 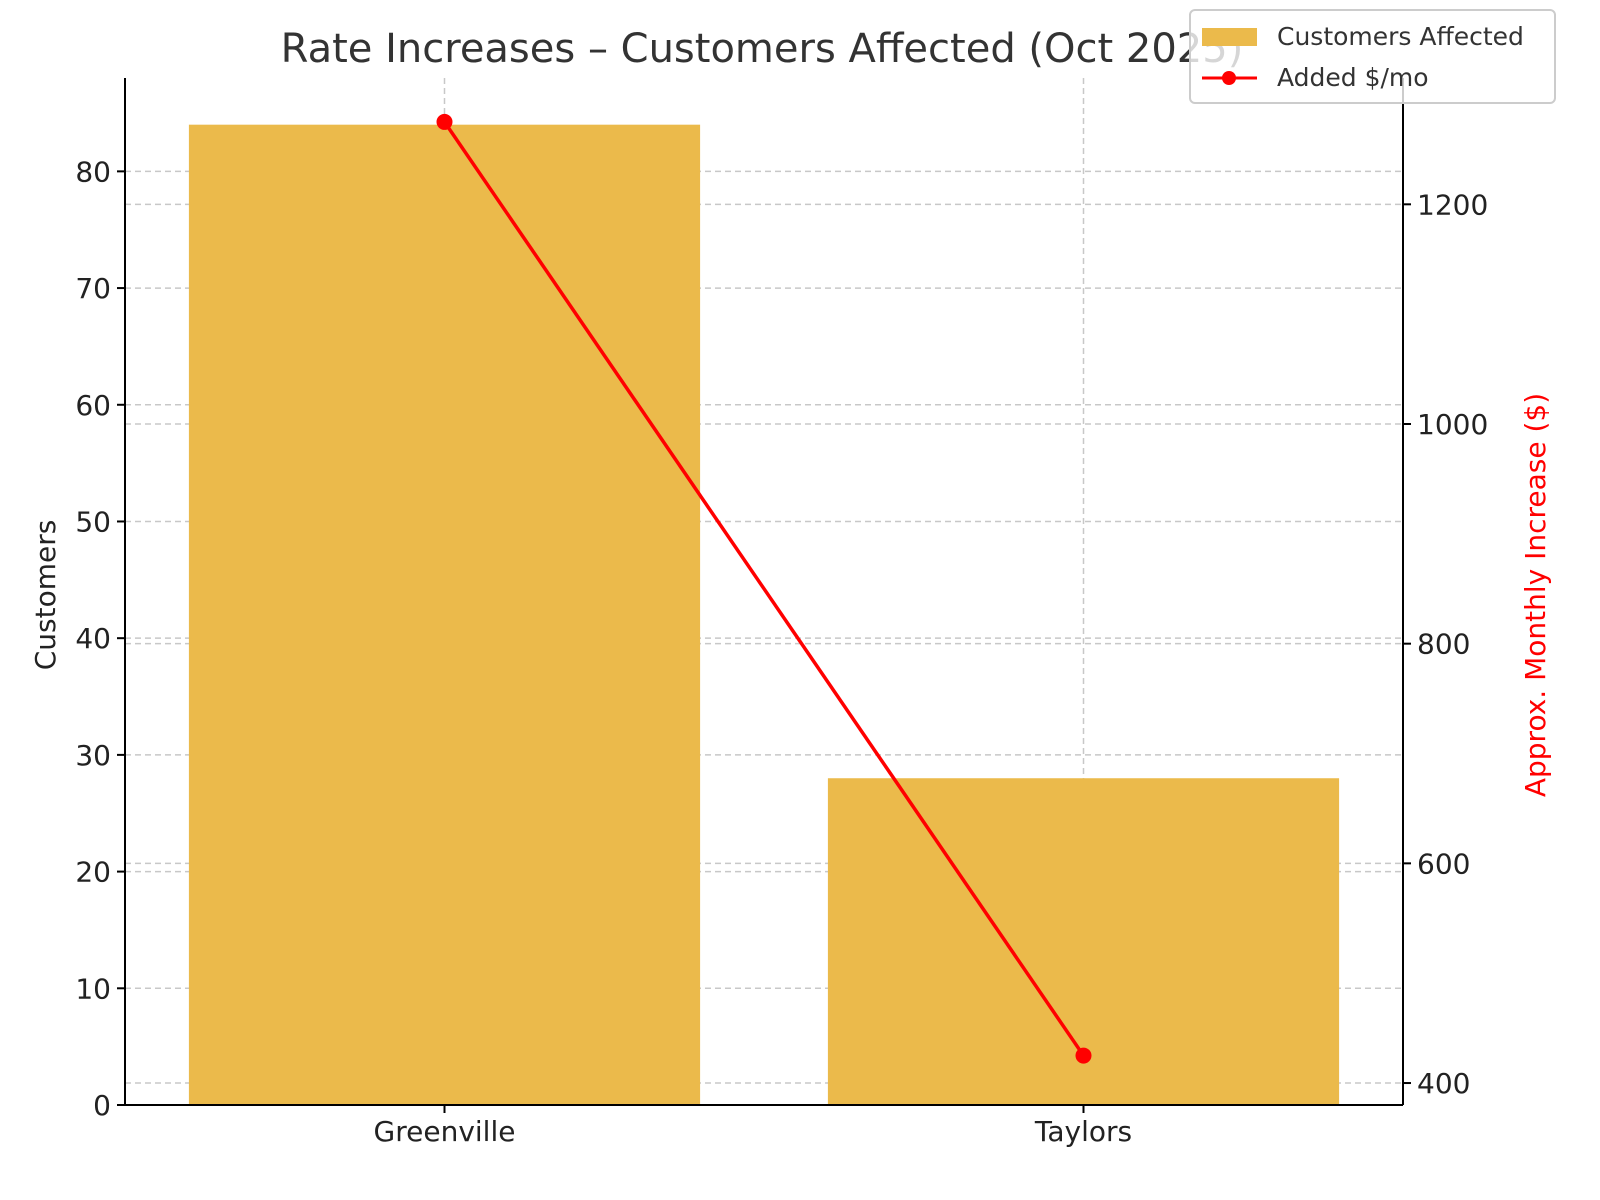 What do you see at coordinates (102, 1105) in the screenshot?
I see `y-tick-label: 0` at bounding box center [102, 1105].